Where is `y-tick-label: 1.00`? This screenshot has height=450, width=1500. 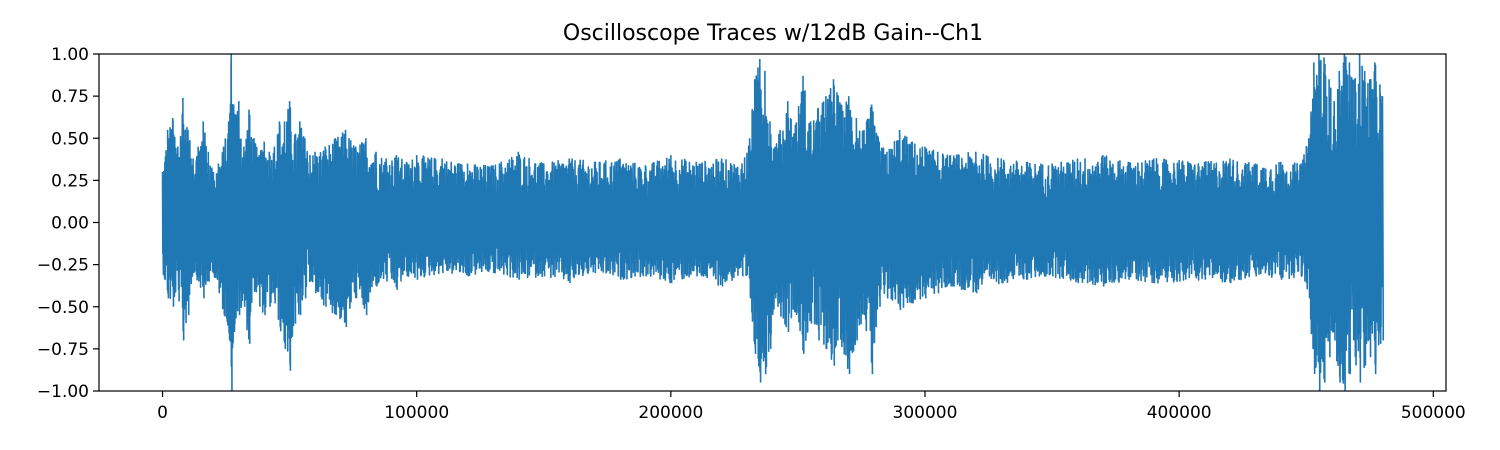 y-tick-label: 1.00 is located at coordinates (70, 55).